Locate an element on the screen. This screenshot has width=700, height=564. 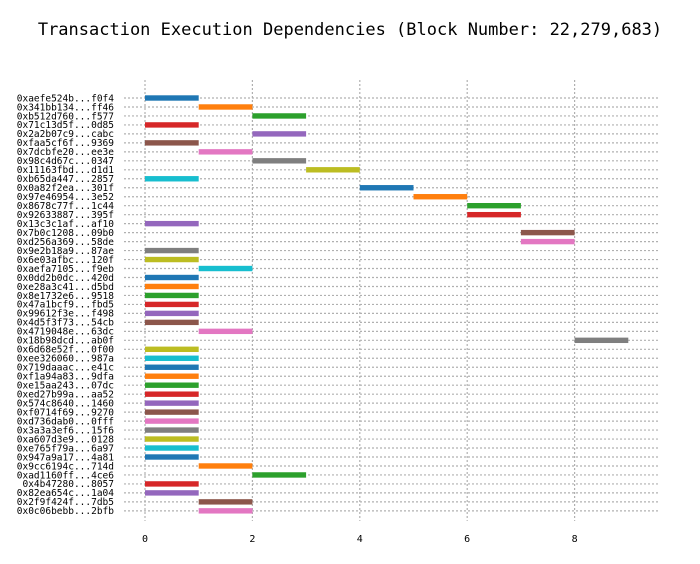
y-tick-label: 0x47a1bcf9...fbd5 is located at coordinates (65, 305).